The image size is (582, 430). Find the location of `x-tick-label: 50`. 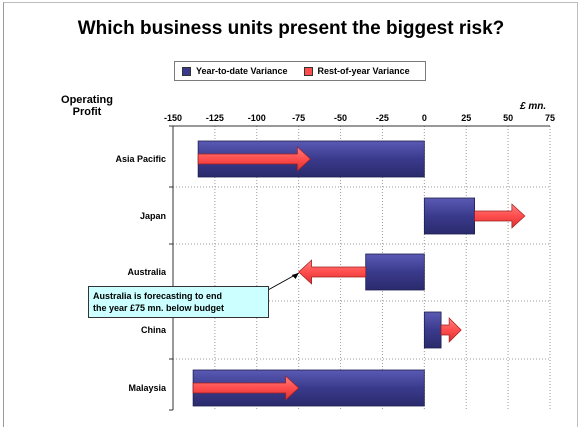

x-tick-label: 50 is located at coordinates (508, 118).